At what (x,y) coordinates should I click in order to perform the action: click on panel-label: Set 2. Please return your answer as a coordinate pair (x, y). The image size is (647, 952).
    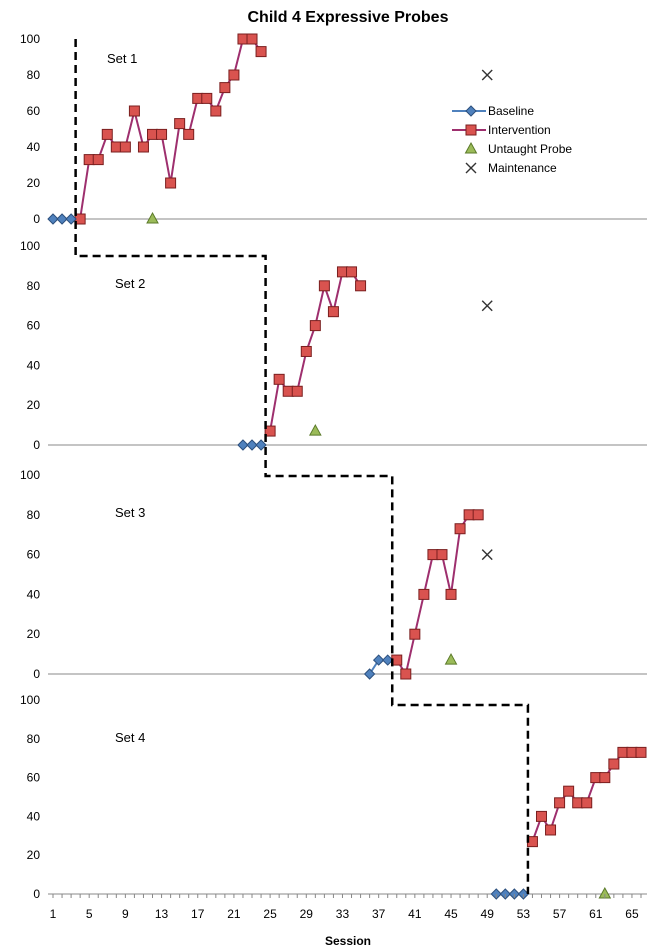
    Looking at the image, I should click on (130, 283).